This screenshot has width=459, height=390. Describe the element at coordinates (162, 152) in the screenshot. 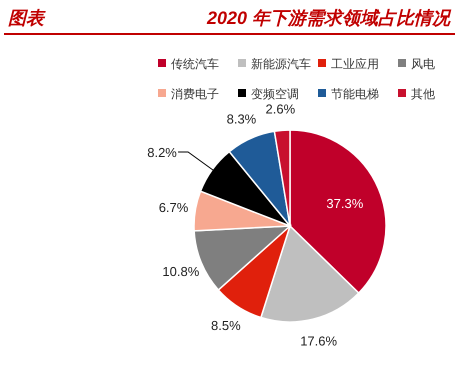

I see `data-label: 8.2%` at that location.